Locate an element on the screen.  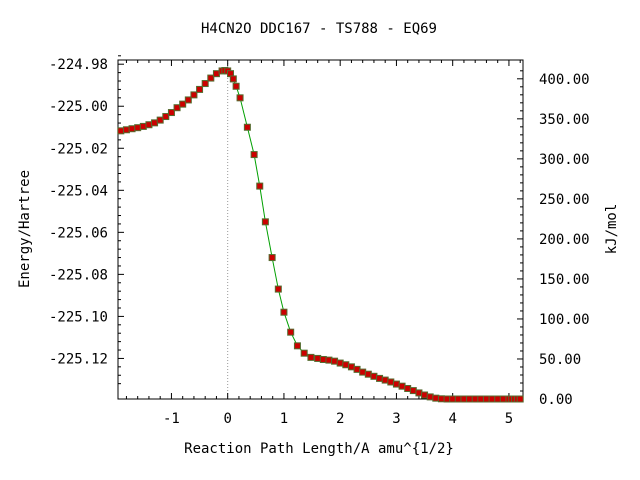
y-tick-label: -225.10 is located at coordinates (78, 317).